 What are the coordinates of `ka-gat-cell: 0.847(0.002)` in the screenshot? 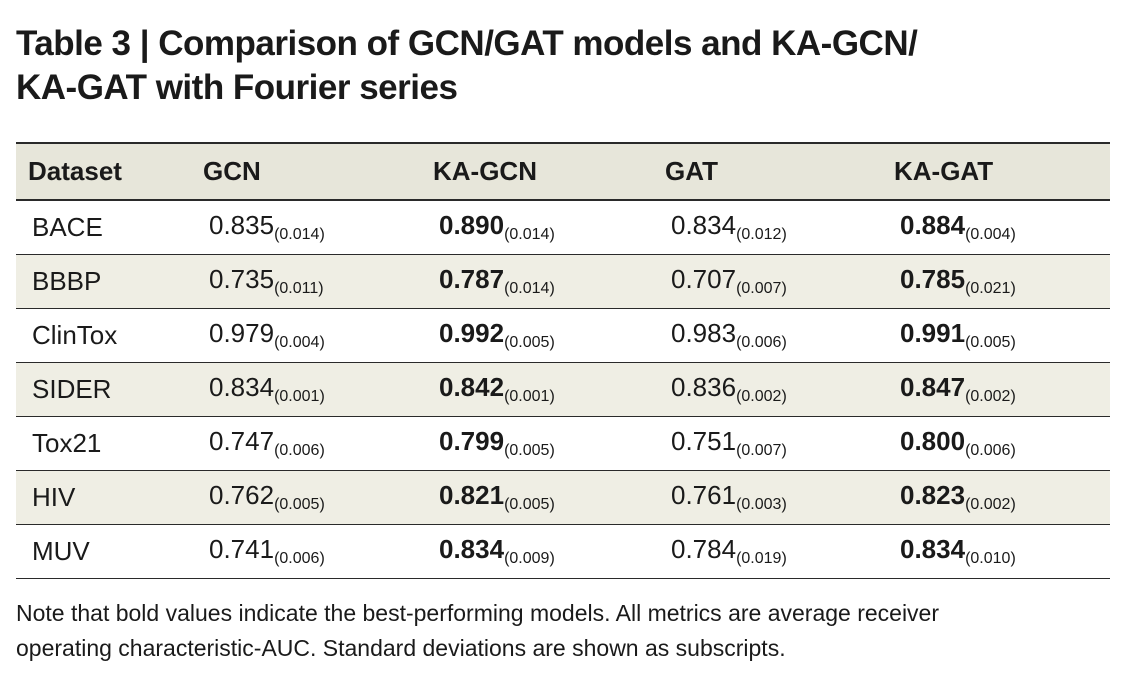 It's located at (996, 389).